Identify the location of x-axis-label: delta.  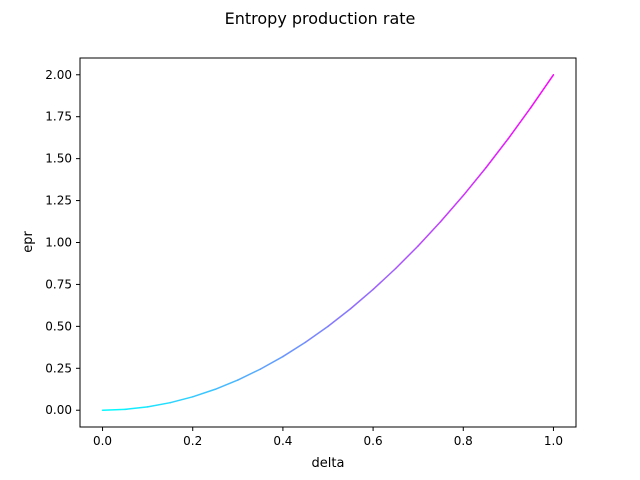
(328, 463).